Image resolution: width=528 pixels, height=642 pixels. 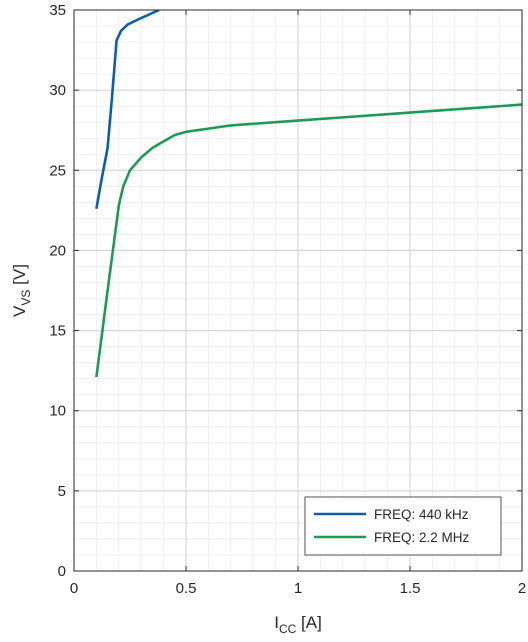 What do you see at coordinates (19, 277) in the screenshot?
I see `y-axis-label-unit: [V]` at bounding box center [19, 277].